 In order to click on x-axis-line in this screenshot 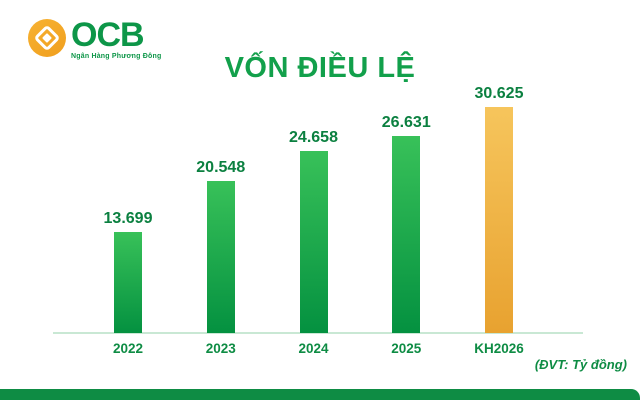, I will do `click(318, 333)`.